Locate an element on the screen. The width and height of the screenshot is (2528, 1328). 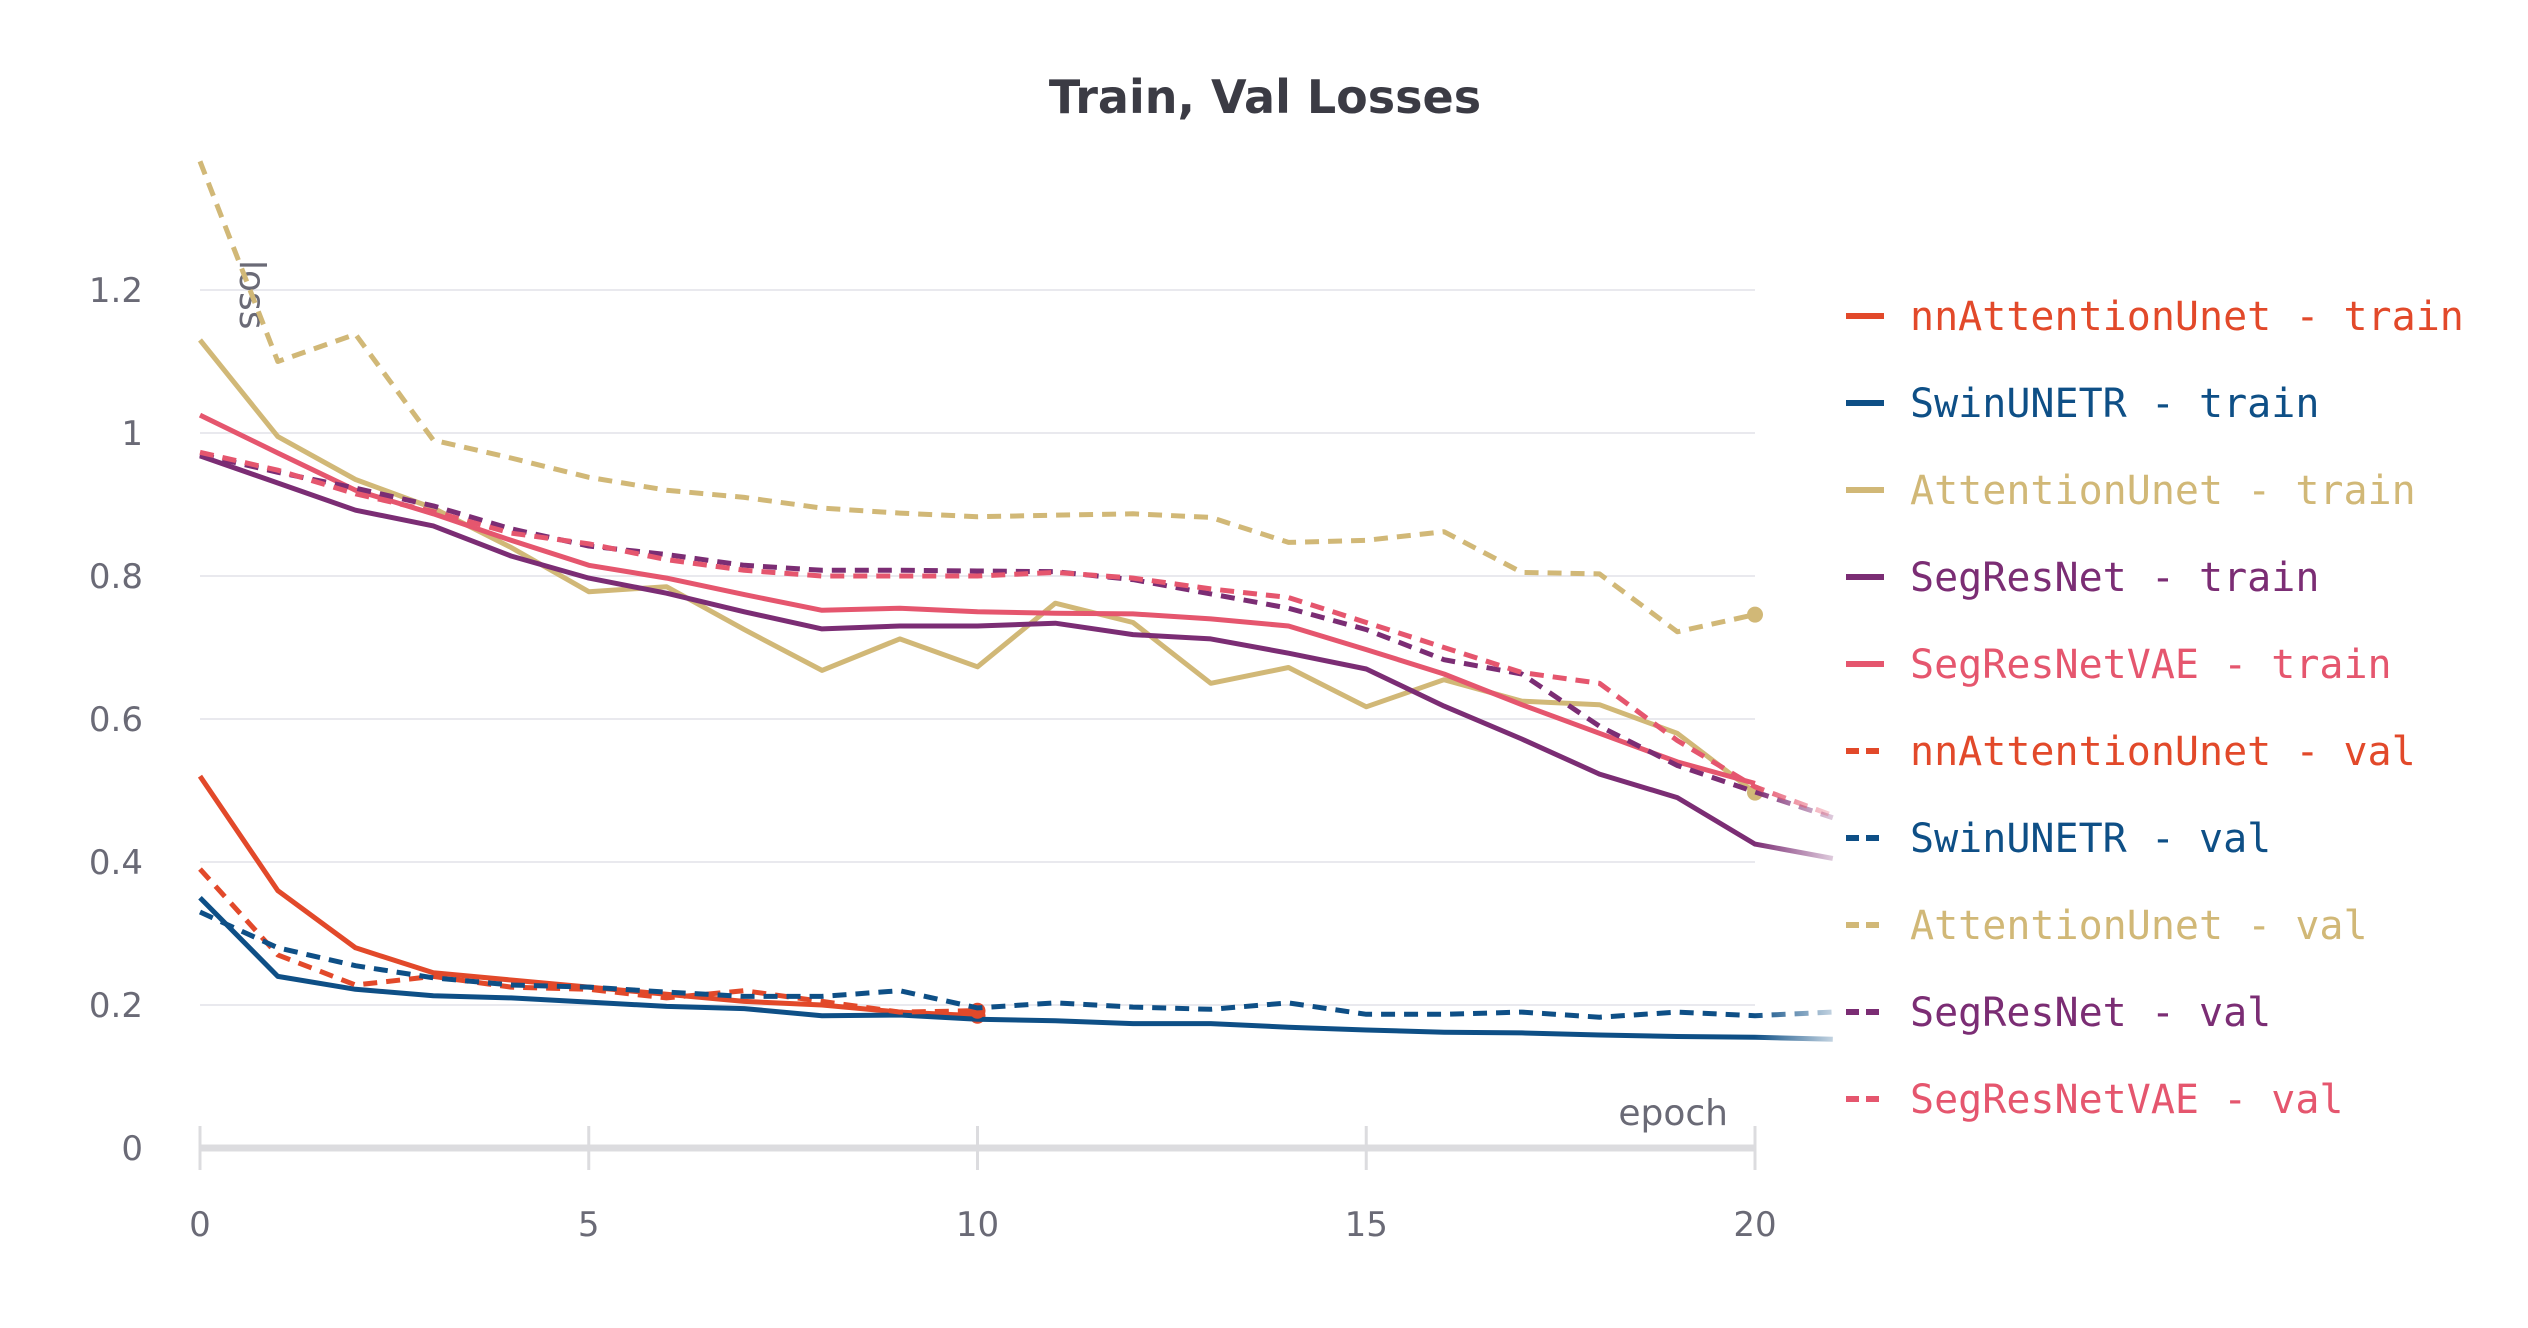
legend-label: AttentionUnet - train is located at coordinates (2163, 491).